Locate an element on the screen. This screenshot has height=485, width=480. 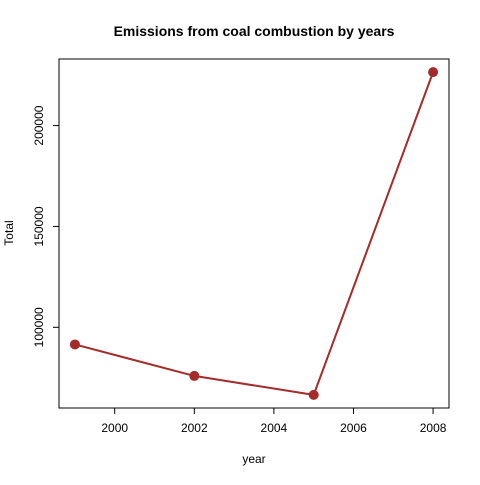
x-tick-label-2000: 2000 is located at coordinates (114, 428).